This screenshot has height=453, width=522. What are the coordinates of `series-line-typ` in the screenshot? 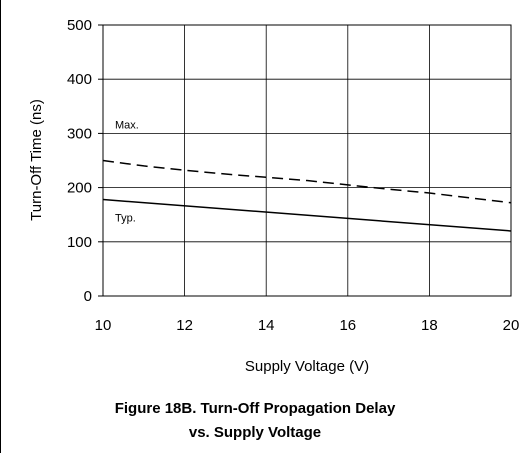 It's located at (307, 215).